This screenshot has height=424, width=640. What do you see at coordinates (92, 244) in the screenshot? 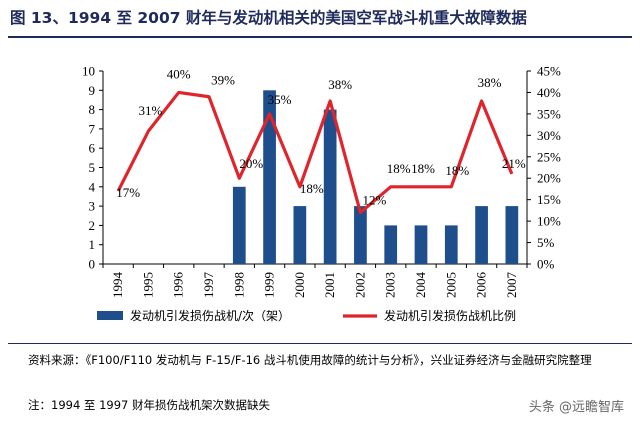
I see `y-left-tick-label: 1` at bounding box center [92, 244].